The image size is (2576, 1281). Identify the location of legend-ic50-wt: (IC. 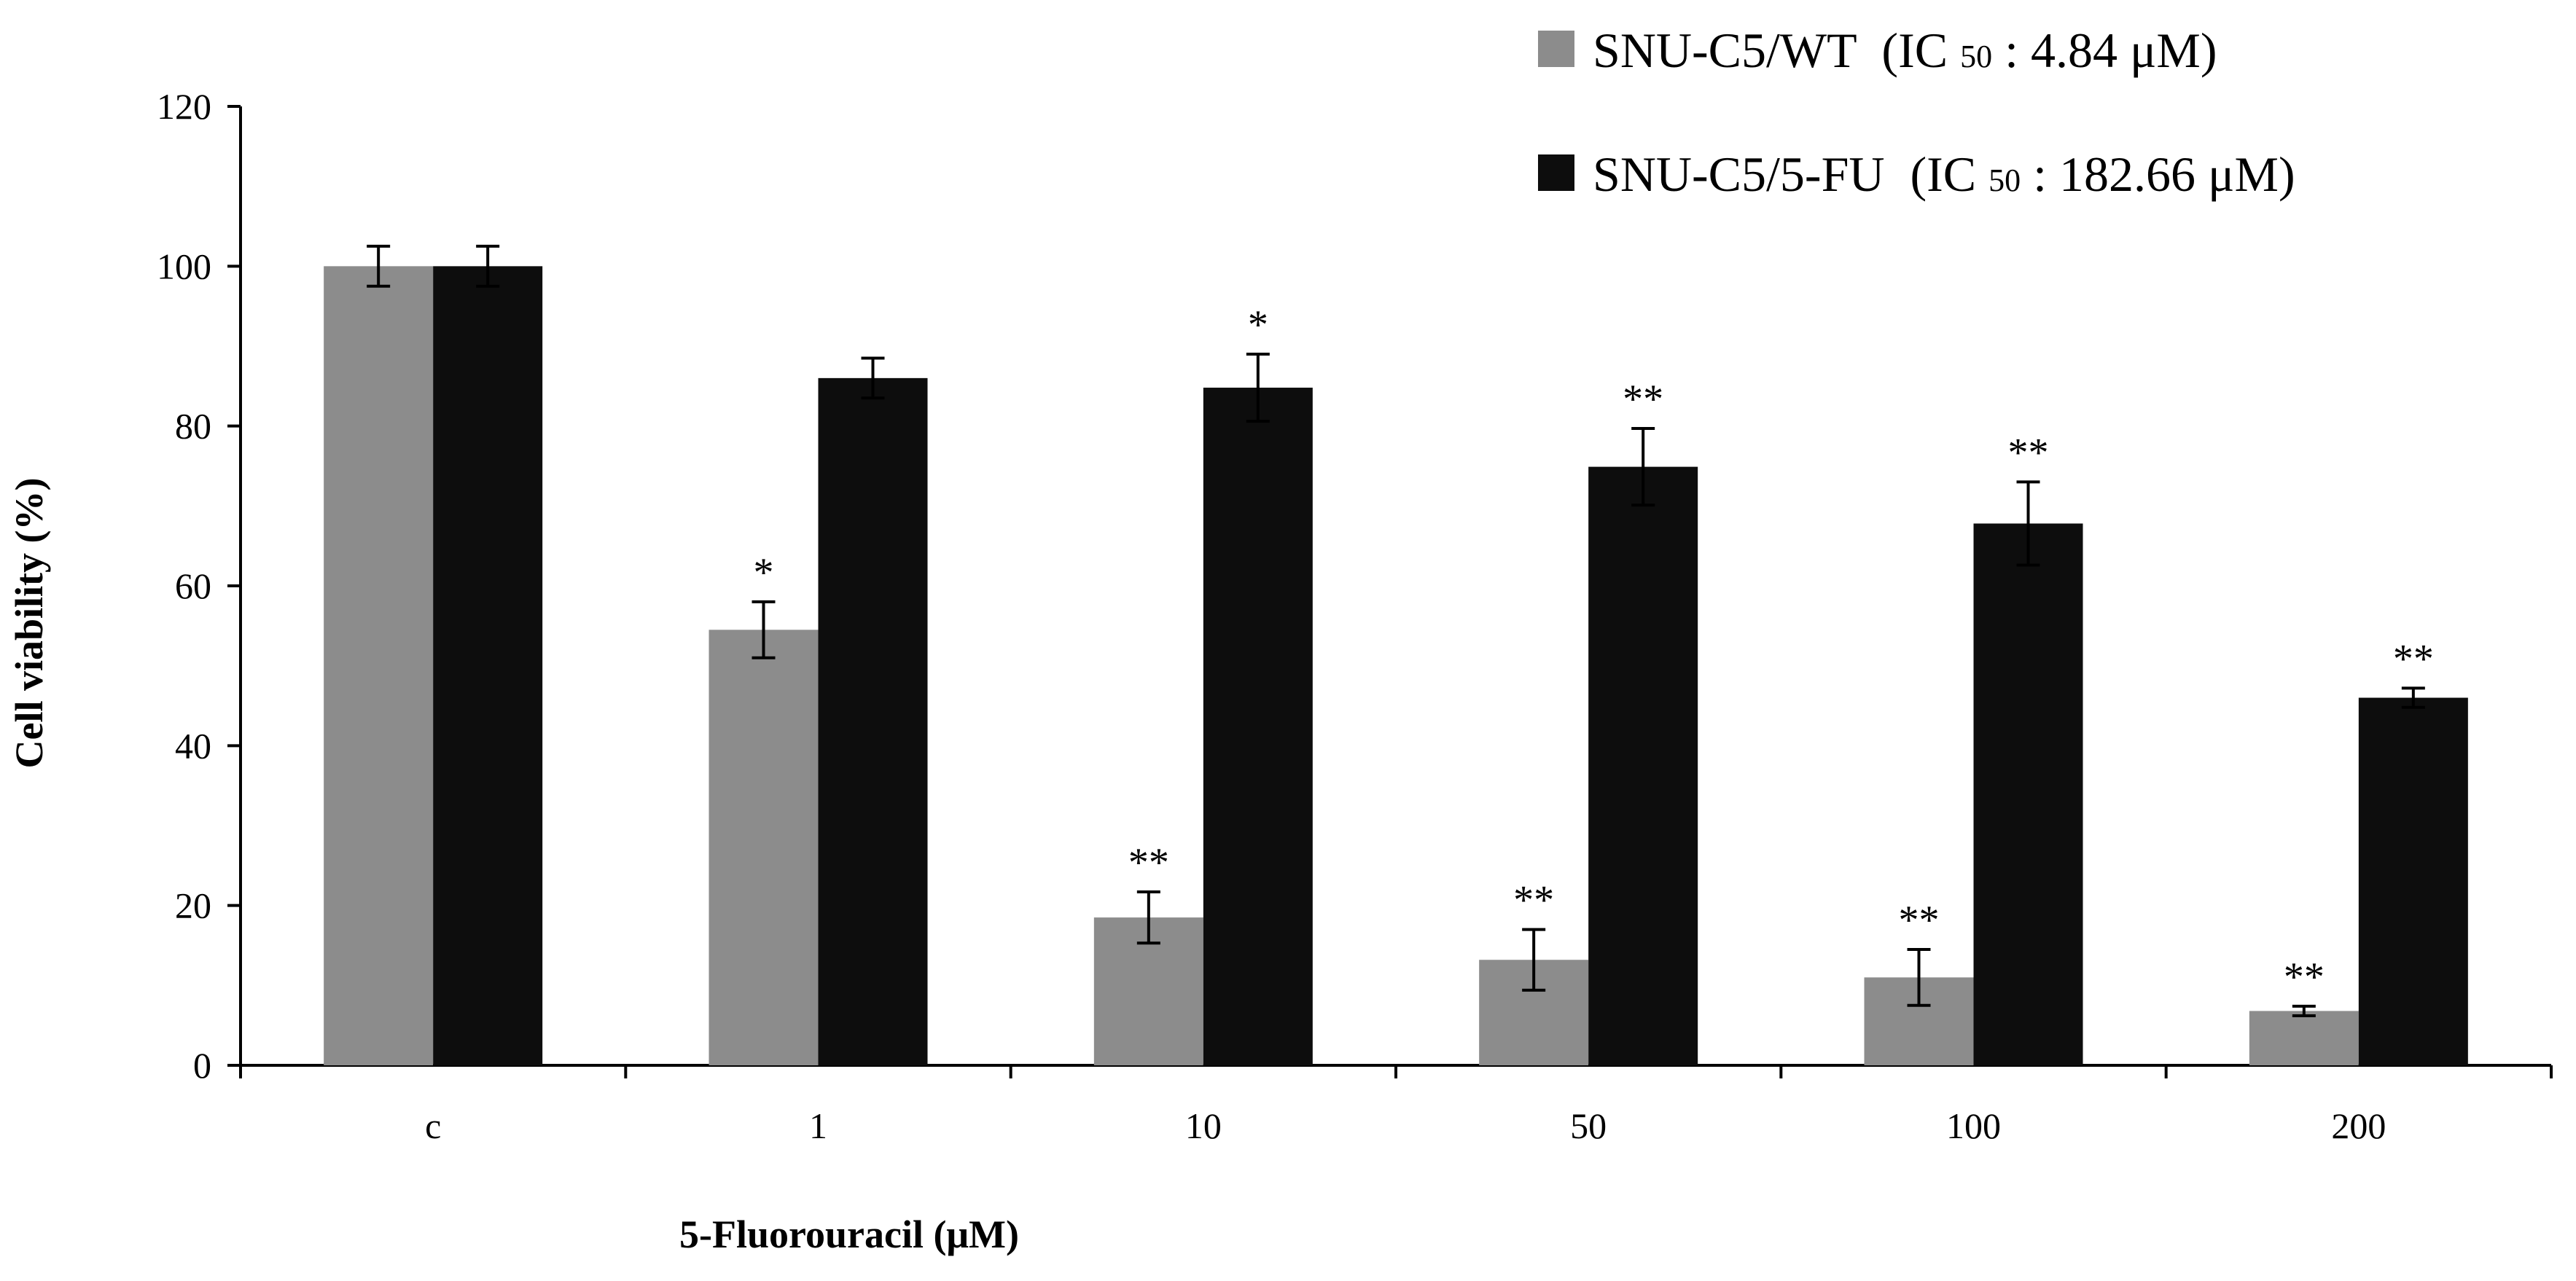
(1914, 50).